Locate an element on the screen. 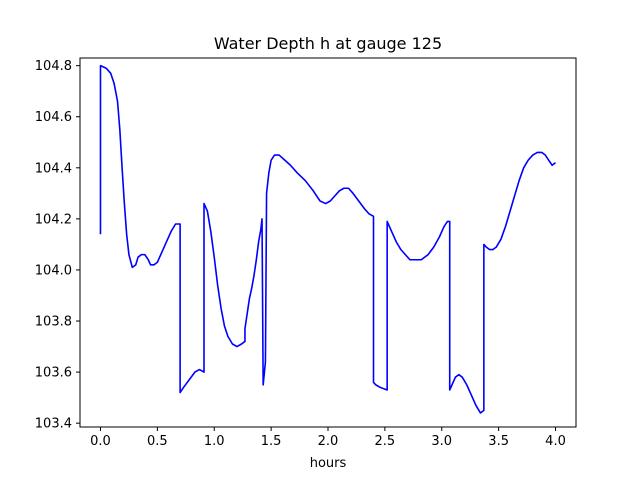 This screenshot has height=484, width=640. x-tick-label: 1.0 is located at coordinates (214, 441).